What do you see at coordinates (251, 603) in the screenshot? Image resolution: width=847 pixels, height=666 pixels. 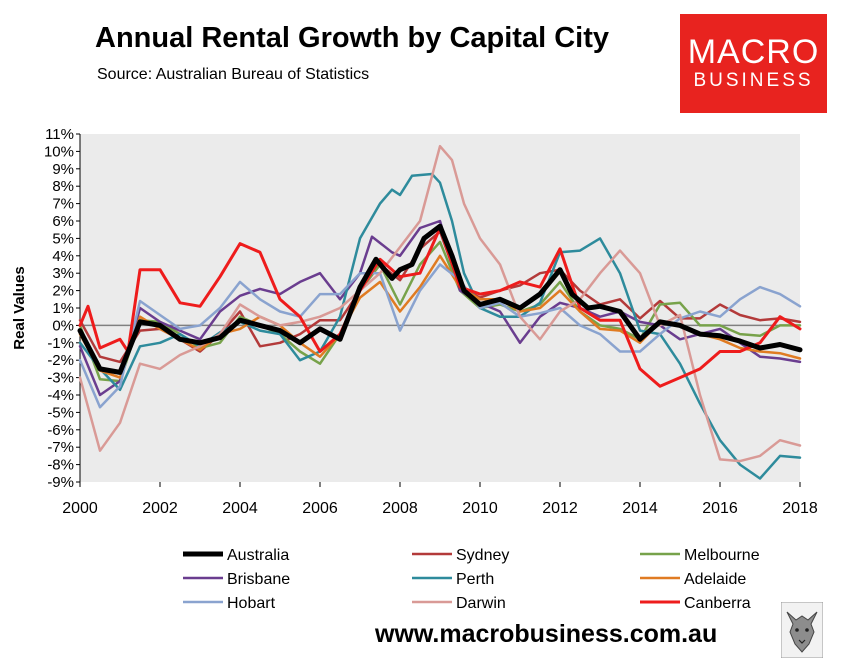 I see `legend-label-hobart: Hobart` at bounding box center [251, 603].